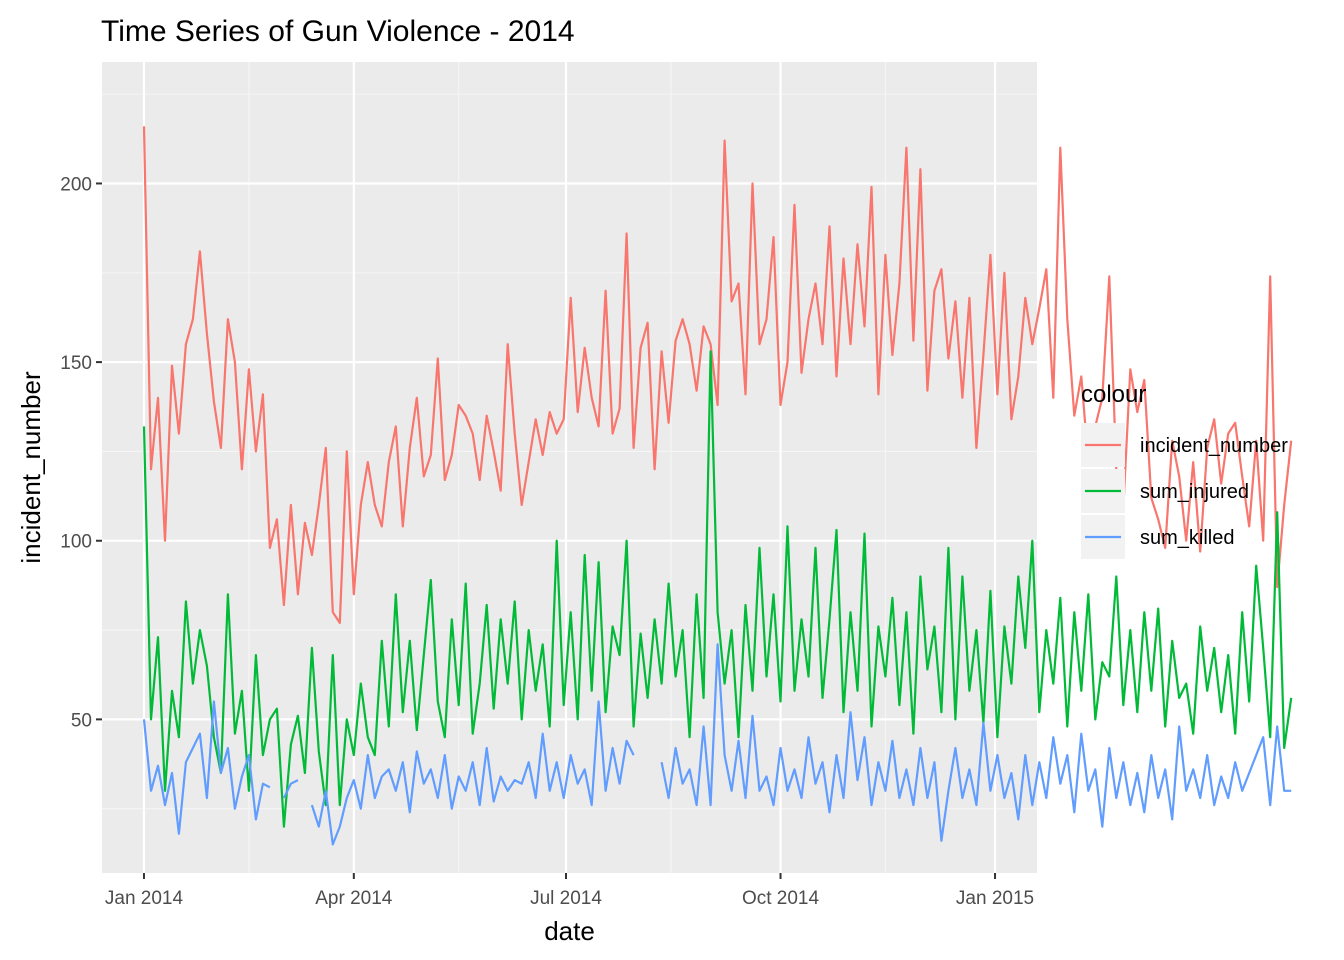 The width and height of the screenshot is (1344, 960). What do you see at coordinates (76, 184) in the screenshot?
I see `y-tick-label: 200` at bounding box center [76, 184].